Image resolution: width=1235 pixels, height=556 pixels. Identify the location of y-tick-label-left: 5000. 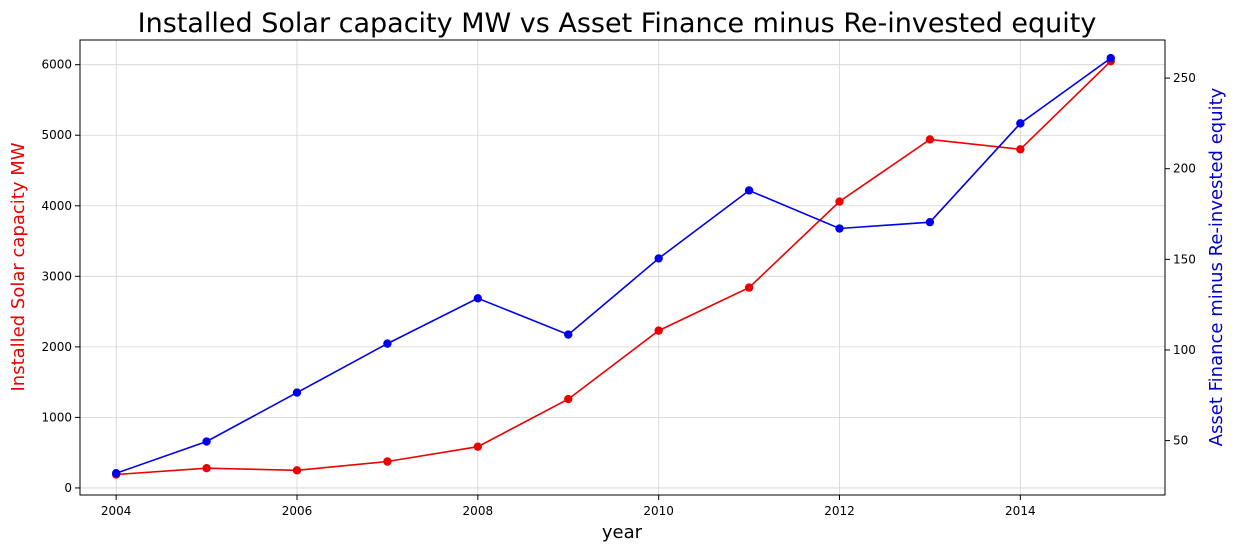
(56, 135).